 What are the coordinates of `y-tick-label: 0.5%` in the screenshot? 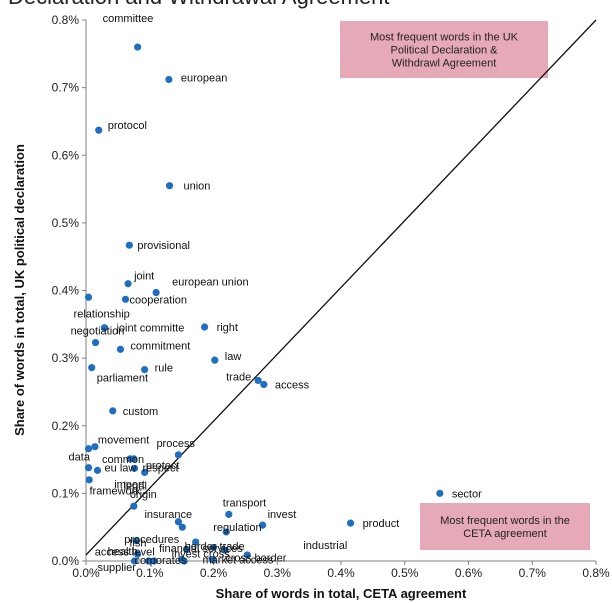 It's located at (66, 223).